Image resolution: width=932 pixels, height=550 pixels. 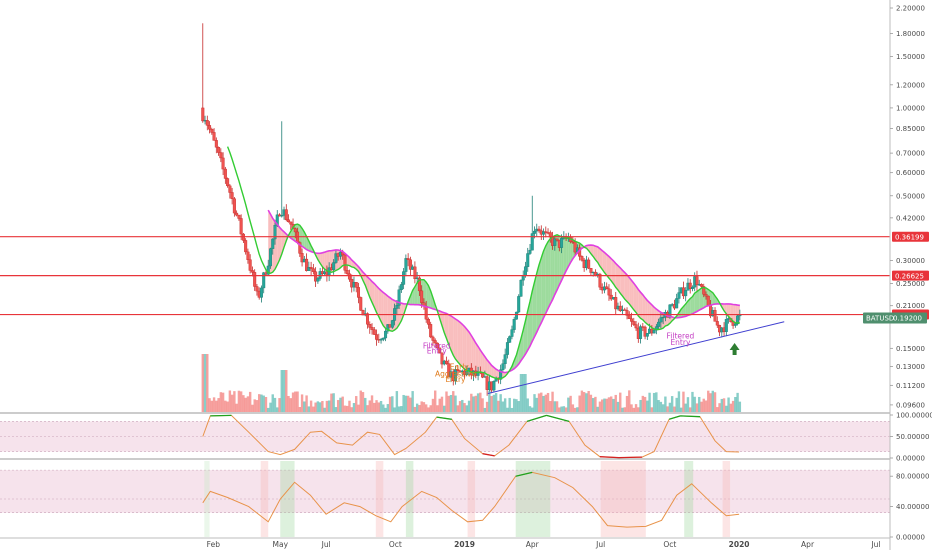 I want to click on indicator-line, so click(x=471, y=499).